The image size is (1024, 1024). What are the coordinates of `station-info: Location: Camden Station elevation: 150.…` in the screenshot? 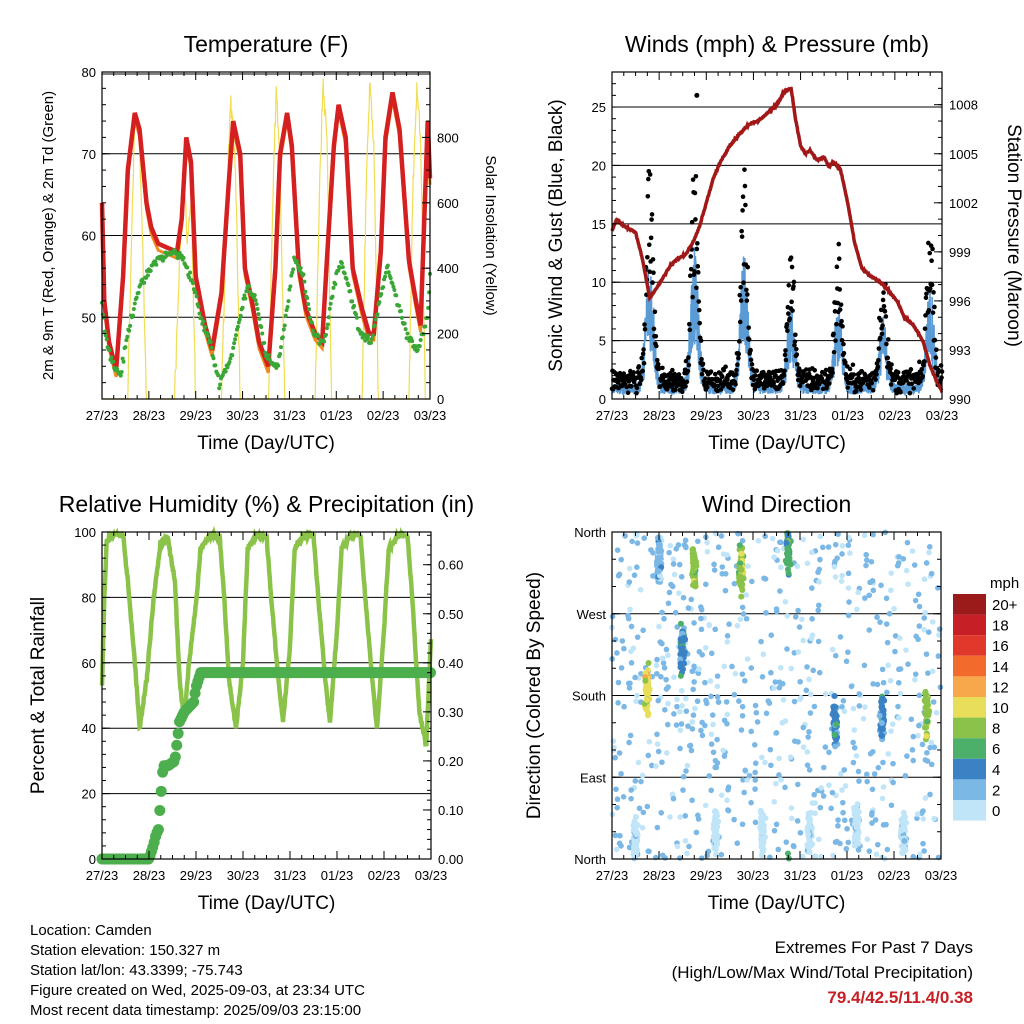 It's located at (197, 971).